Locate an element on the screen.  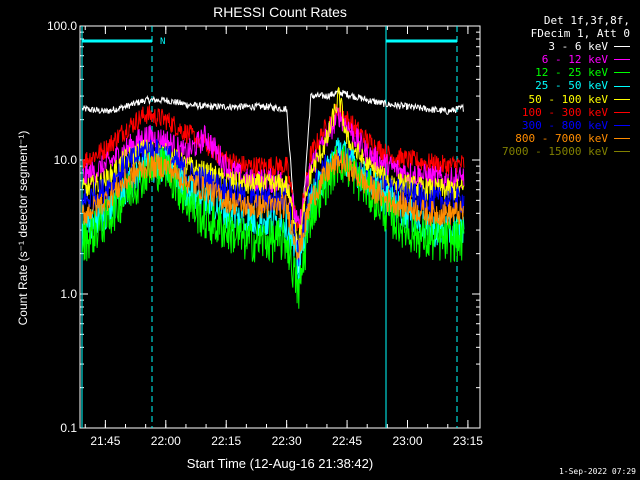
x-tick-label: 22:30 is located at coordinates (287, 441).